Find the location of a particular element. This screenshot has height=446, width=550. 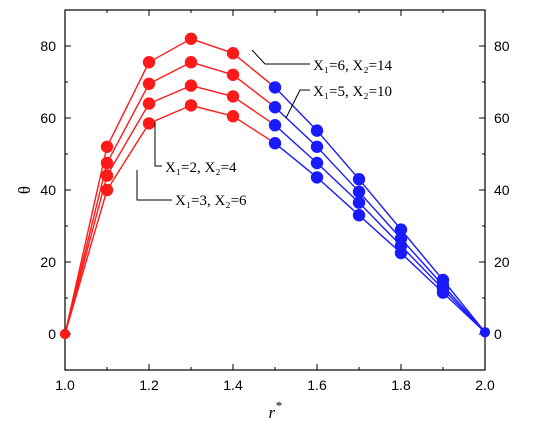

x-tick-label: 1.0 is located at coordinates (65, 385).